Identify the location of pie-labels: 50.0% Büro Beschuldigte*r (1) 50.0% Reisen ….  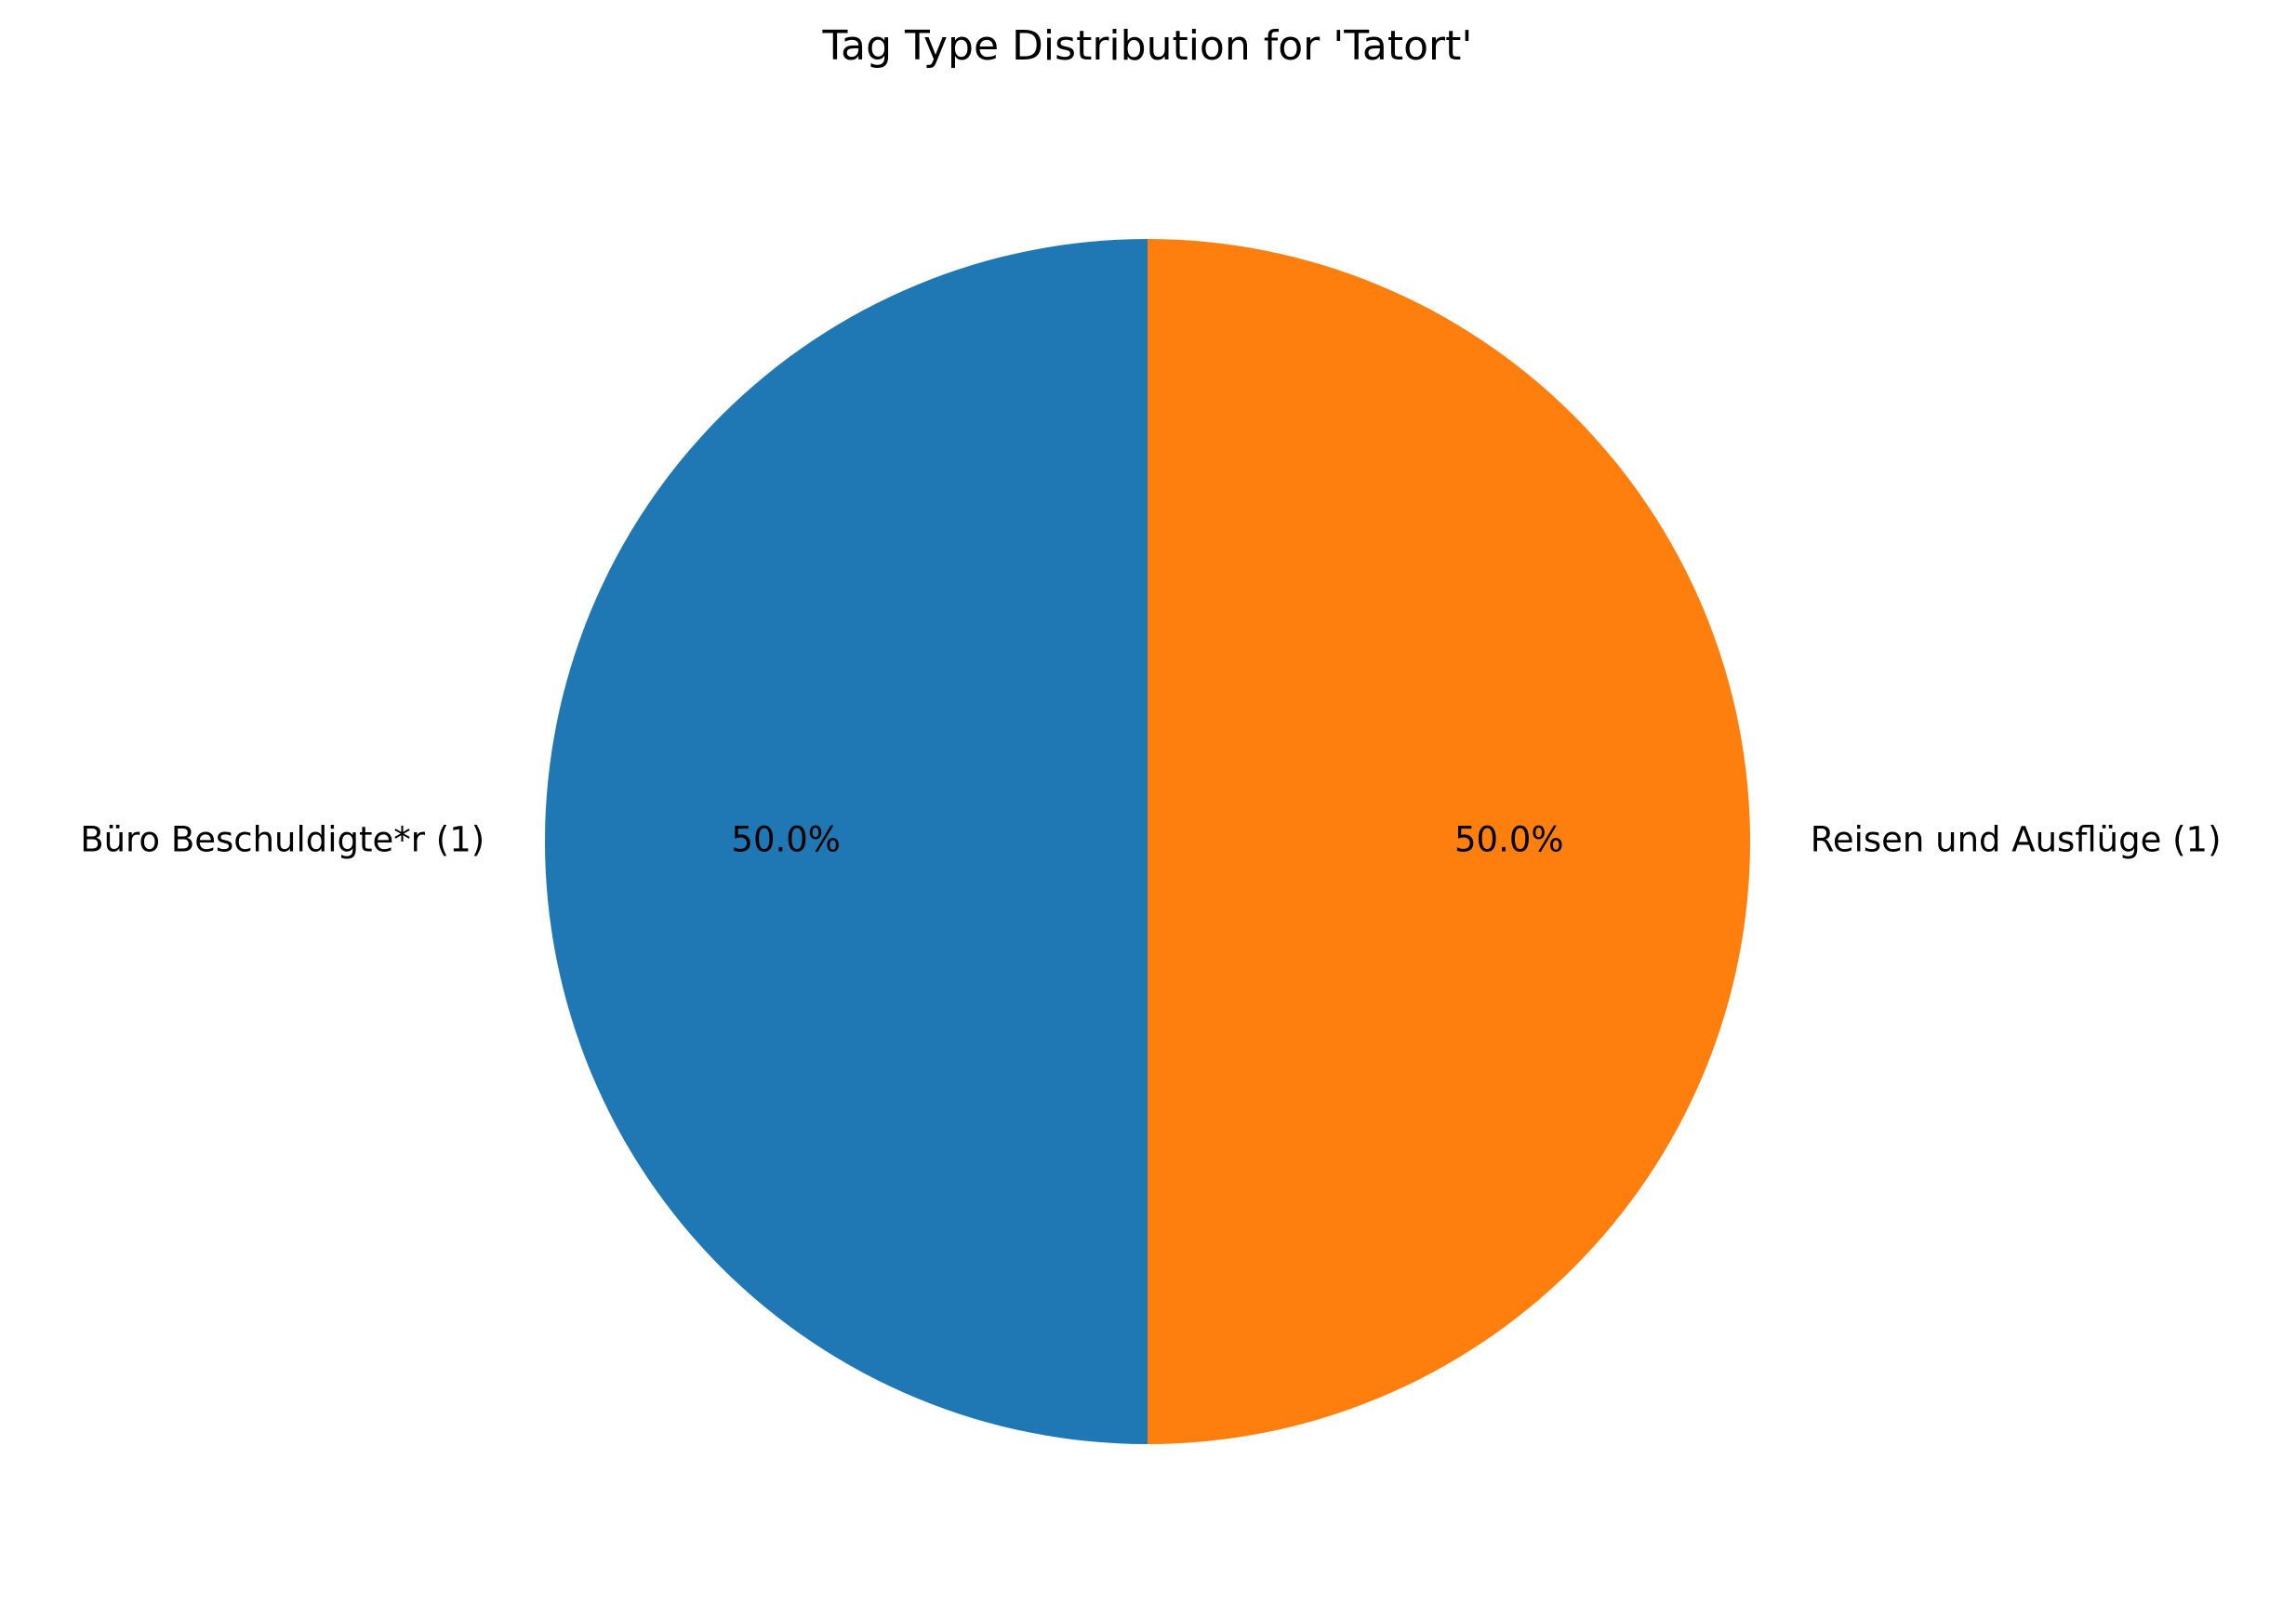
(1150, 840).